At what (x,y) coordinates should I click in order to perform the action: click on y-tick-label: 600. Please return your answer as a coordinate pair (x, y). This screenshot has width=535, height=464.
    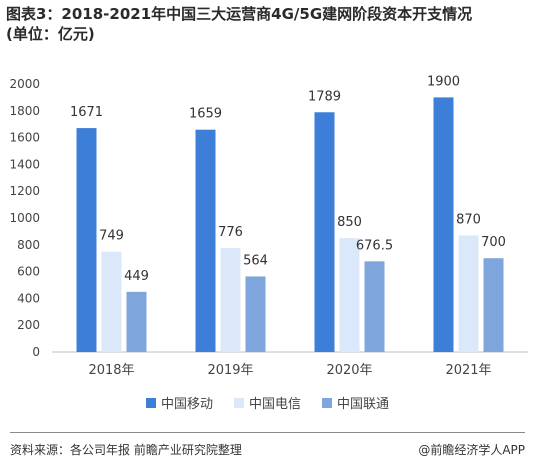
    Looking at the image, I should click on (28, 272).